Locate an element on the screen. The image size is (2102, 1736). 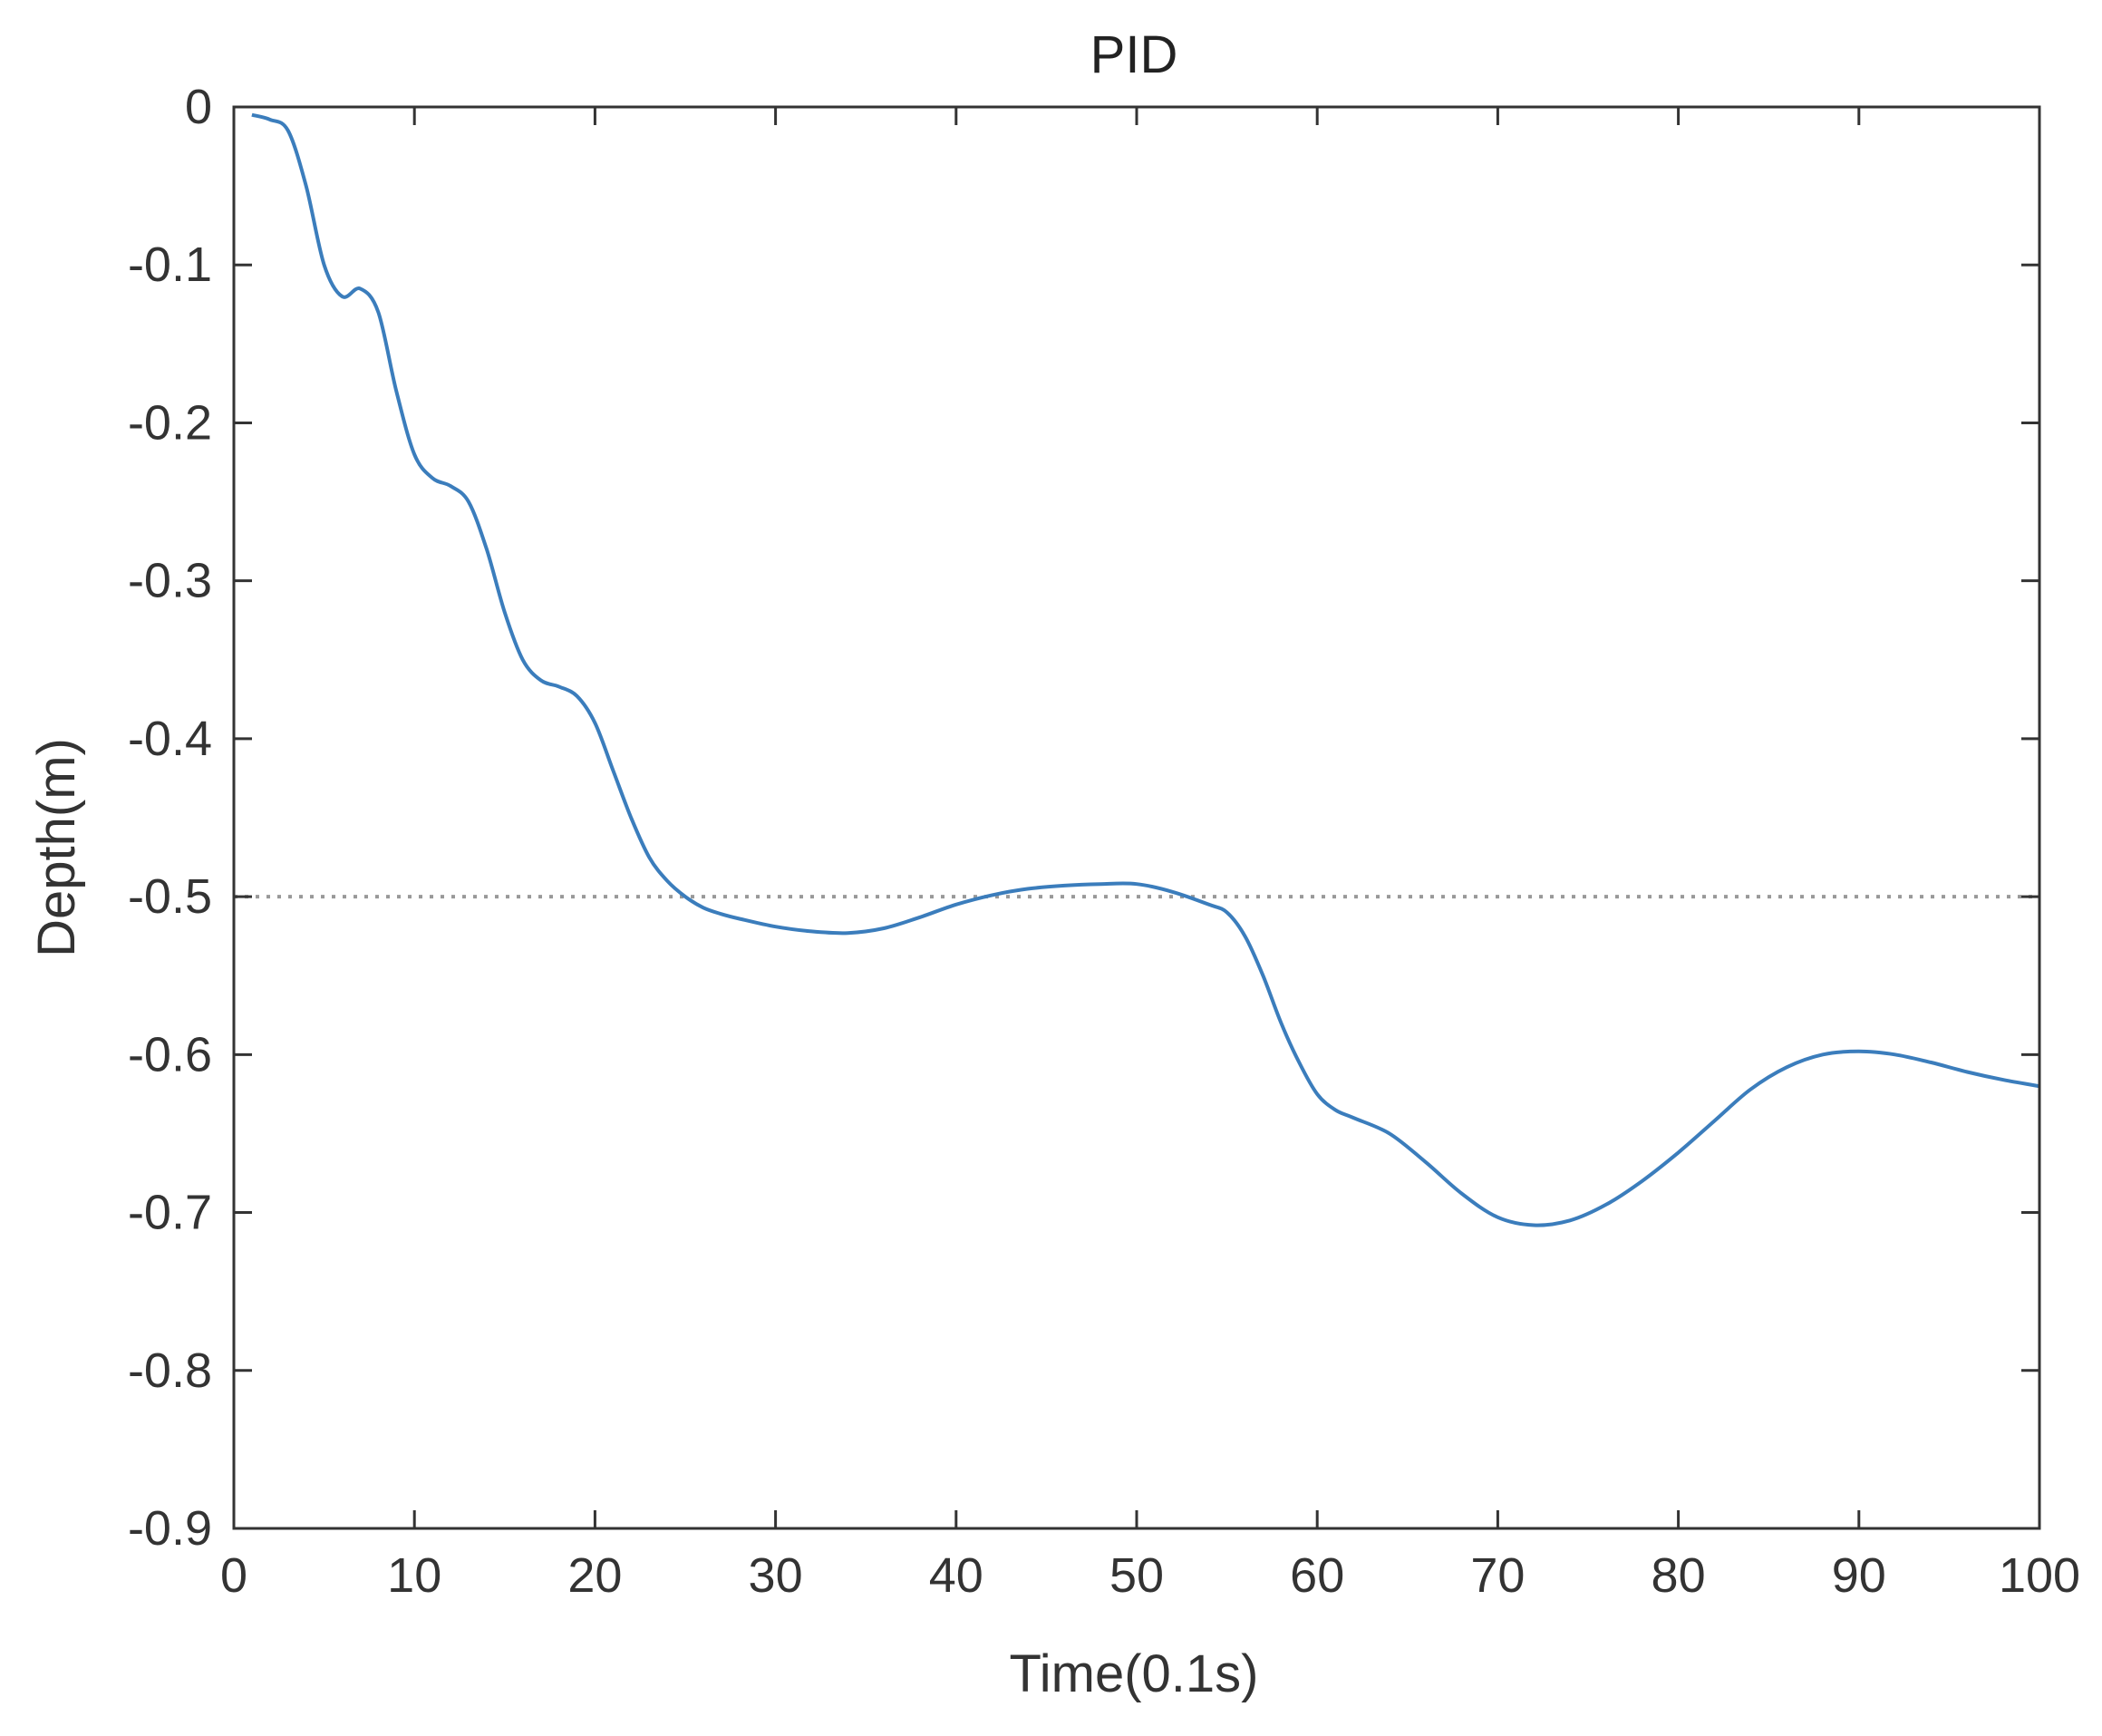
x-tick-label: 60 is located at coordinates (1317, 1575).